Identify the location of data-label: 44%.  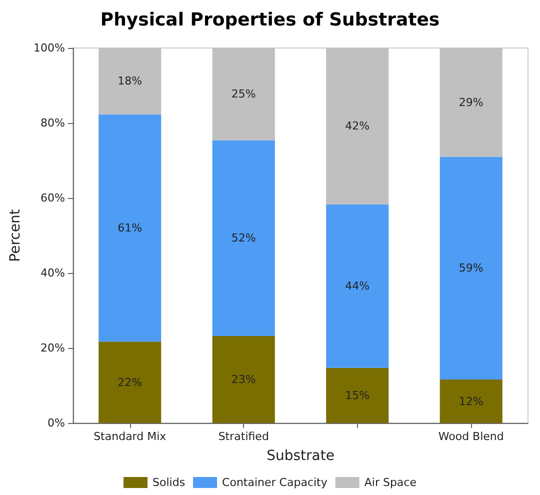
(357, 286).